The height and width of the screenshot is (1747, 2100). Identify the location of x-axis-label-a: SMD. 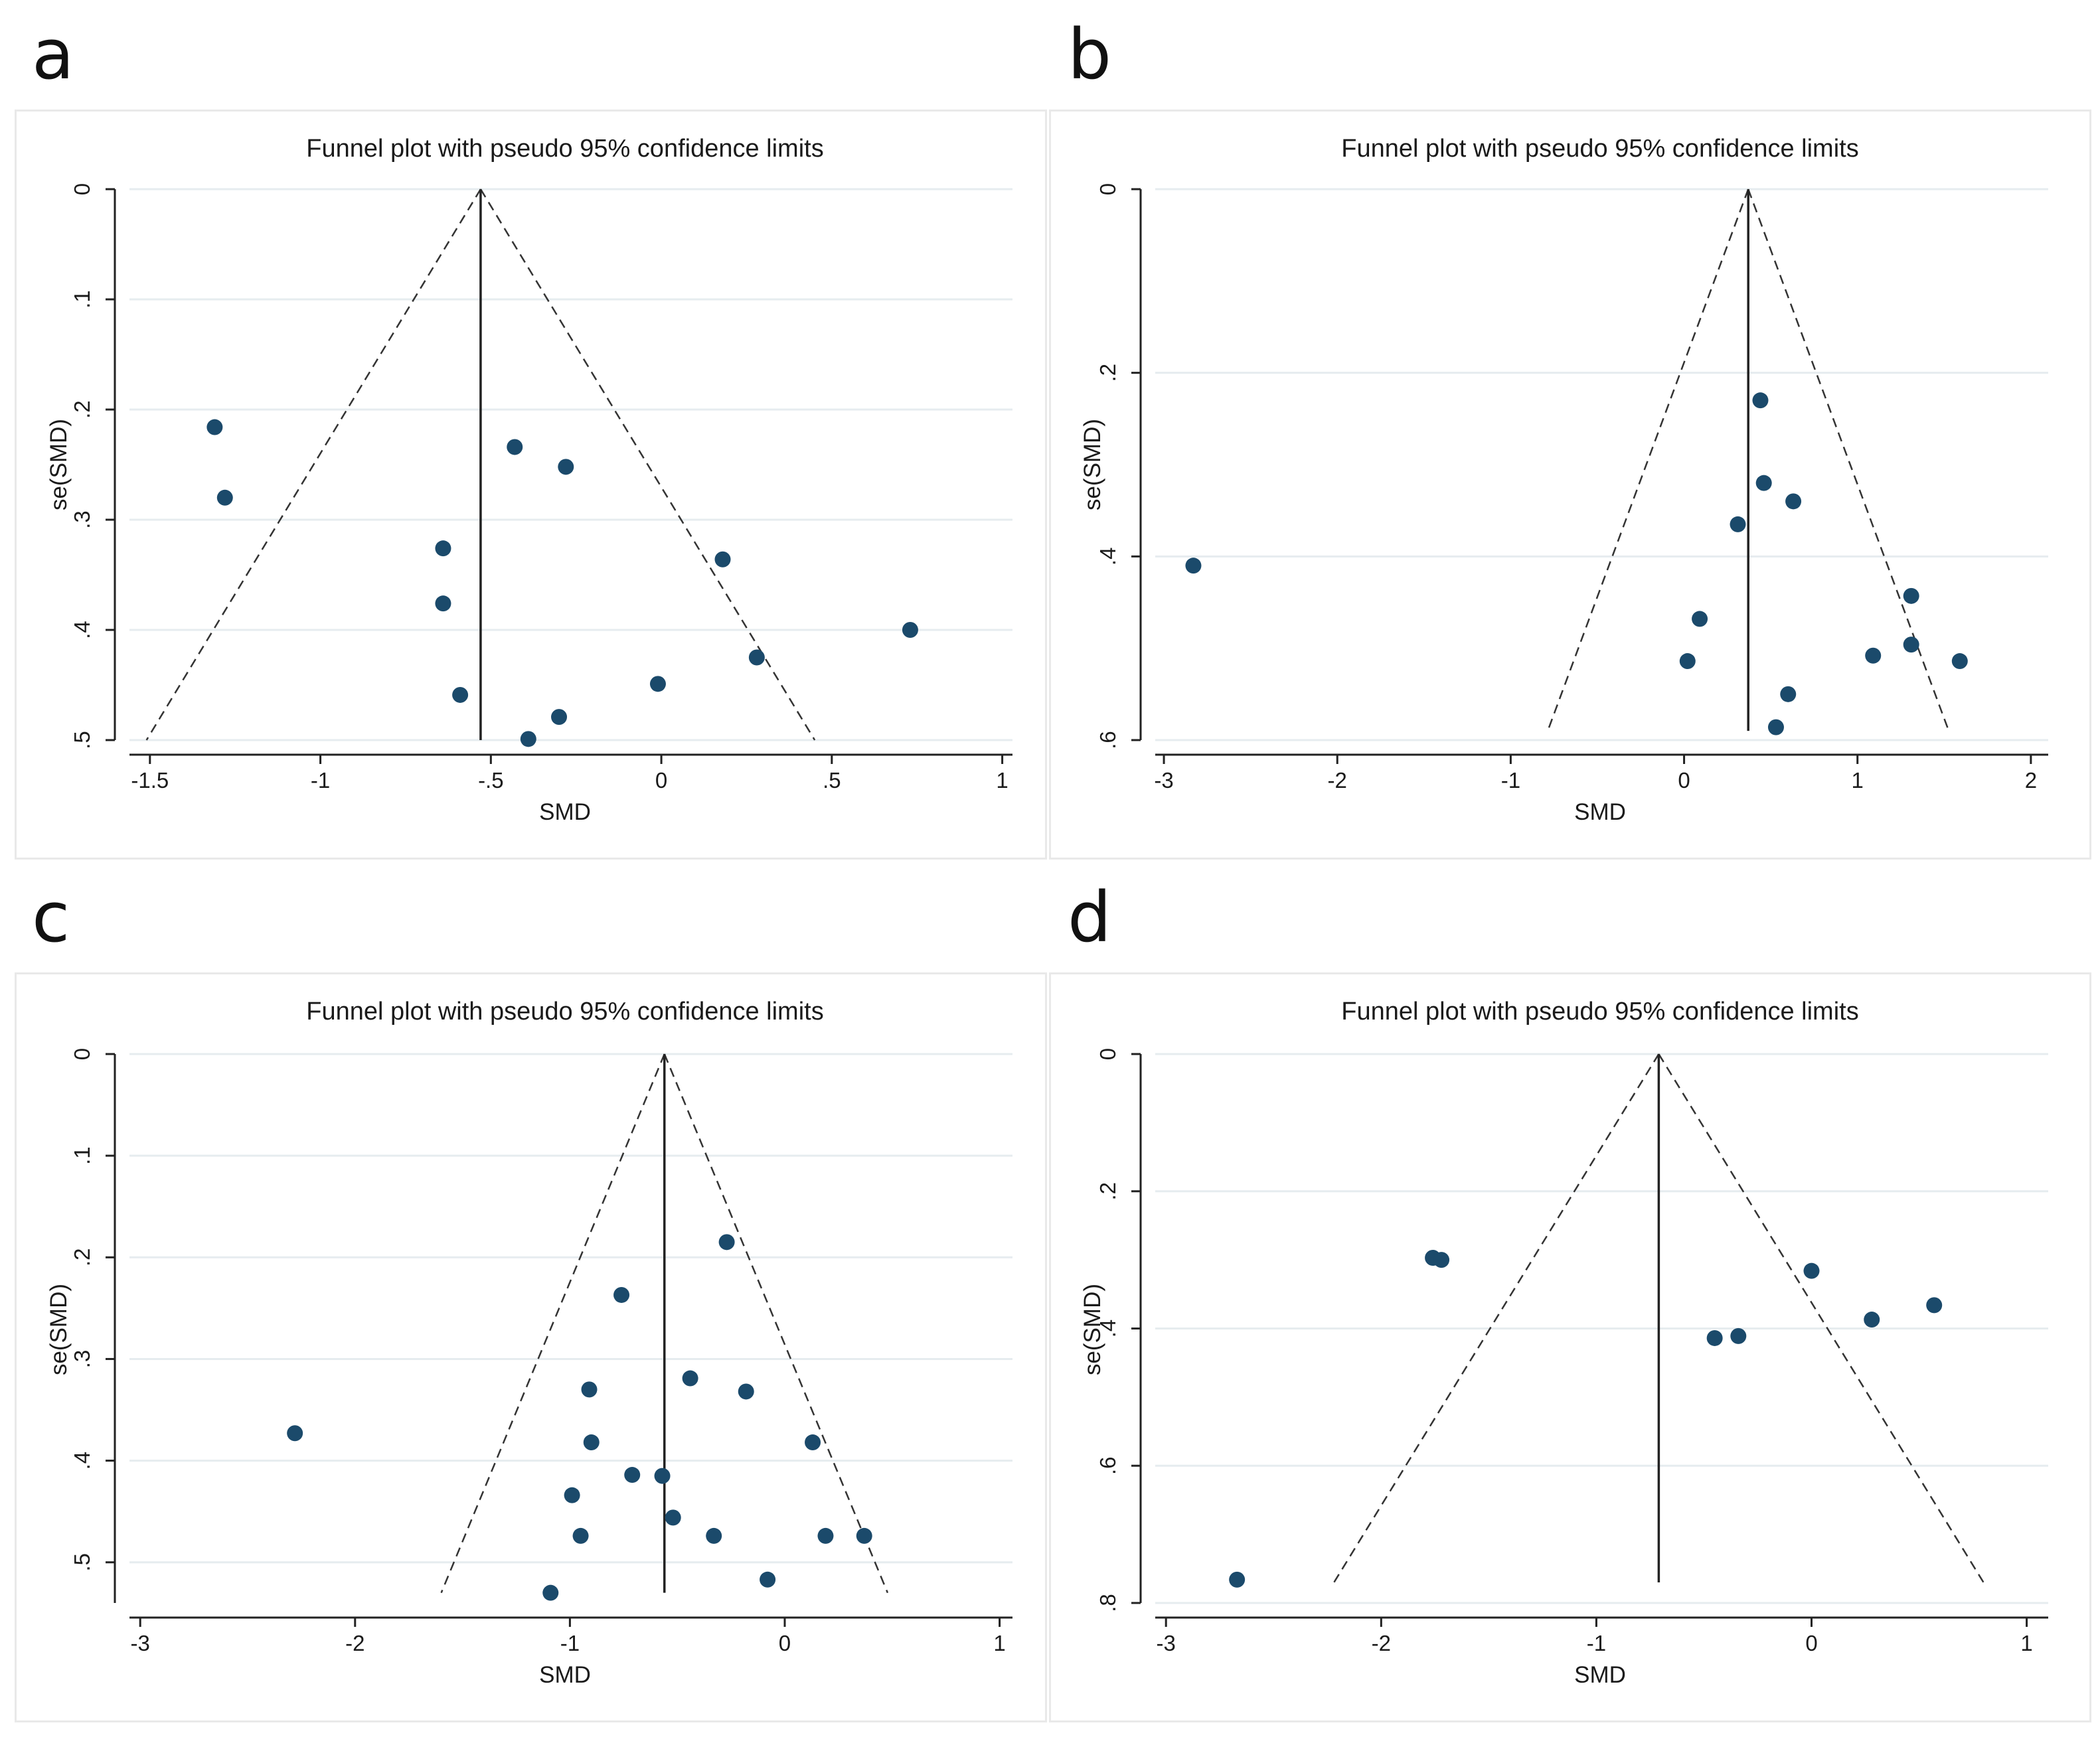
(565, 812).